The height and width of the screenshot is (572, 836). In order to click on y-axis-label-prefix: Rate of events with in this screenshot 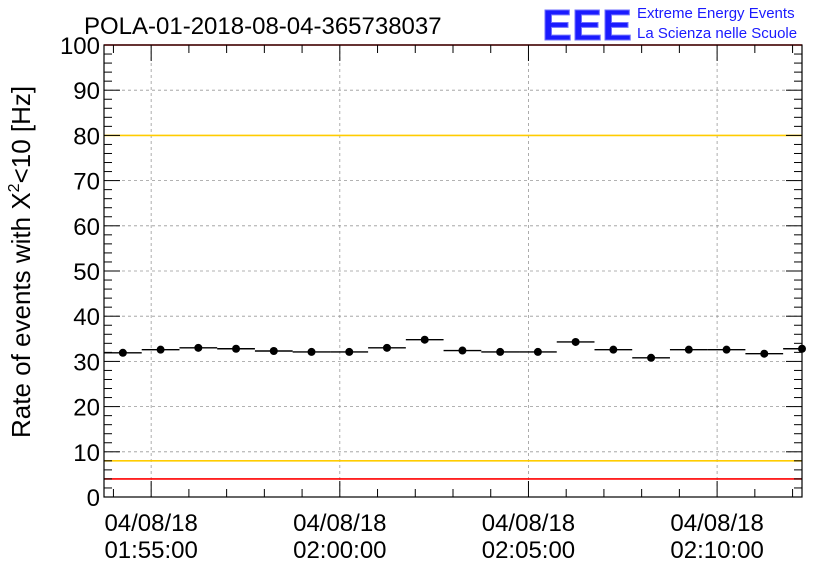, I will do `click(21, 324)`.